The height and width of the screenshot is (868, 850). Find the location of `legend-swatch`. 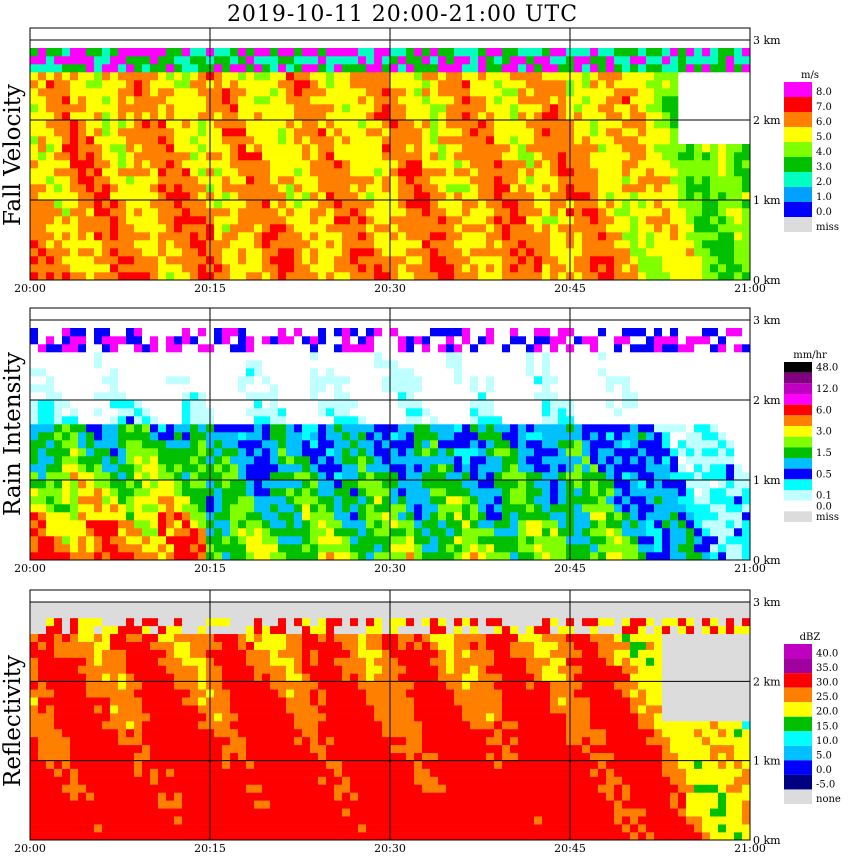

legend-swatch is located at coordinates (798, 119).